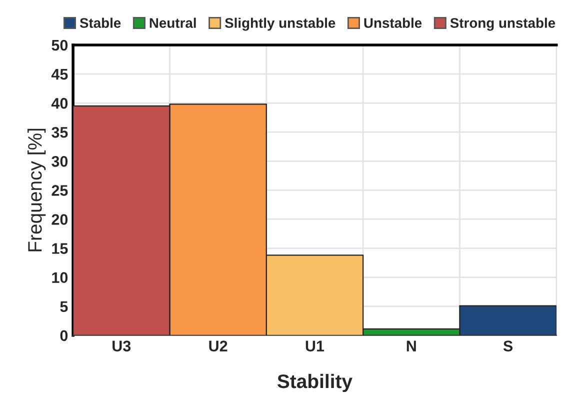  What do you see at coordinates (60, 248) in the screenshot?
I see `y-tick-label: 15` at bounding box center [60, 248].